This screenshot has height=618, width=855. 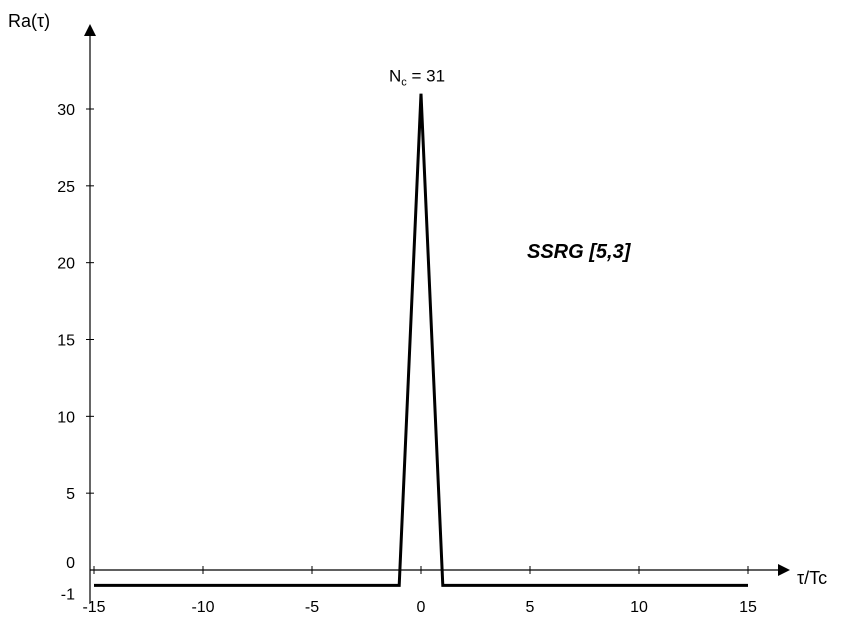 What do you see at coordinates (404, 83) in the screenshot?
I see `peak-annotation-subscript: c` at bounding box center [404, 83].